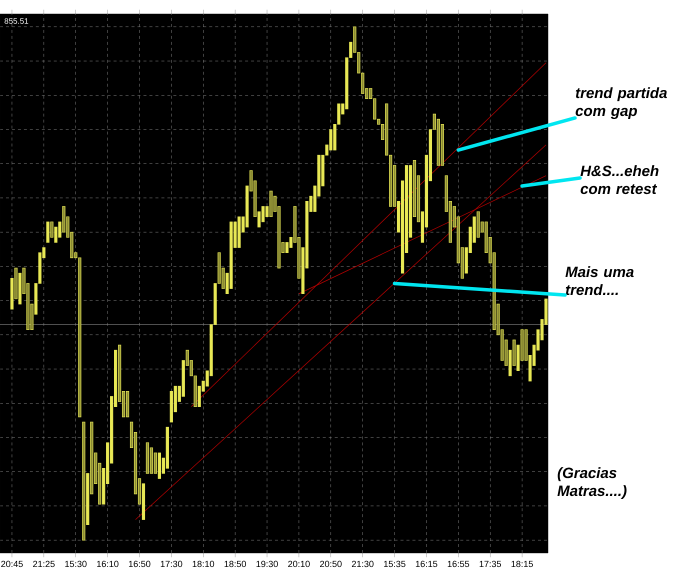 Image resolution: width=689 pixels, height=571 pixels. Describe the element at coordinates (76, 564) in the screenshot. I see `x-tick-label: 15:30` at that location.